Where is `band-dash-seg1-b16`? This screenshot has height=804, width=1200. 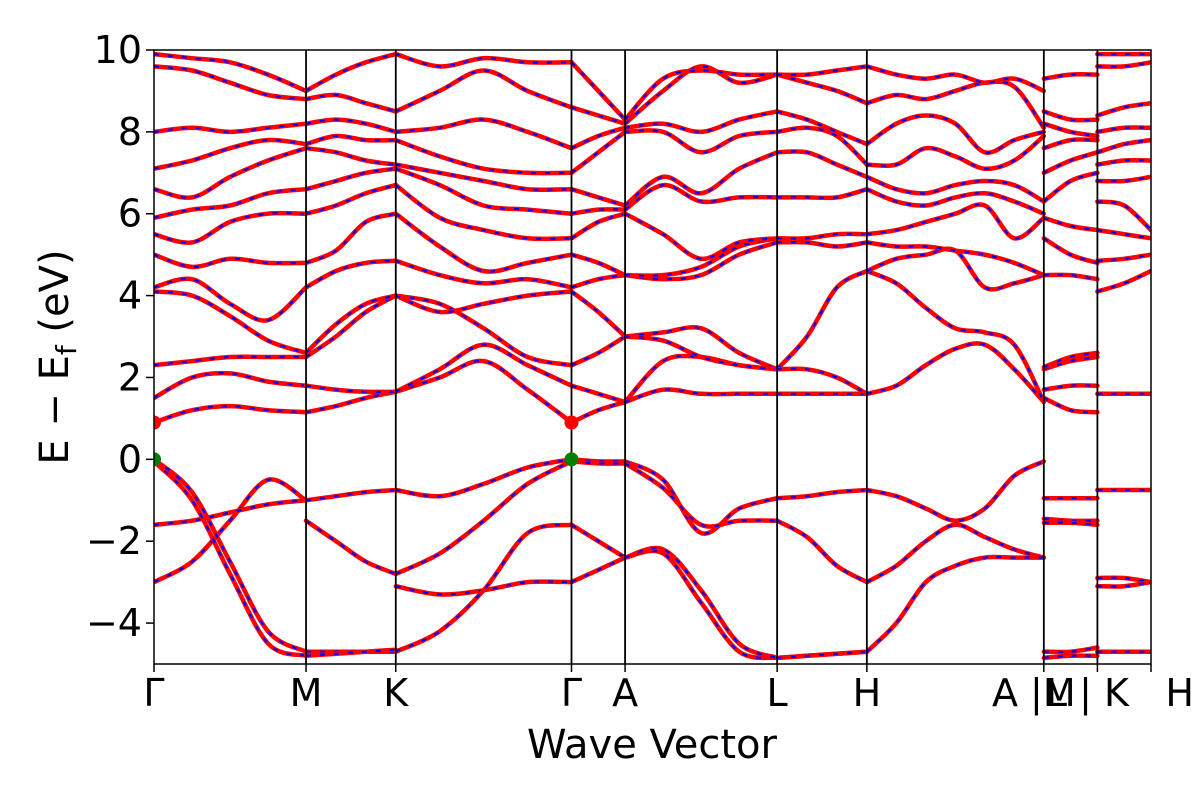
band-dash-seg1-b16 is located at coordinates (351, 72).